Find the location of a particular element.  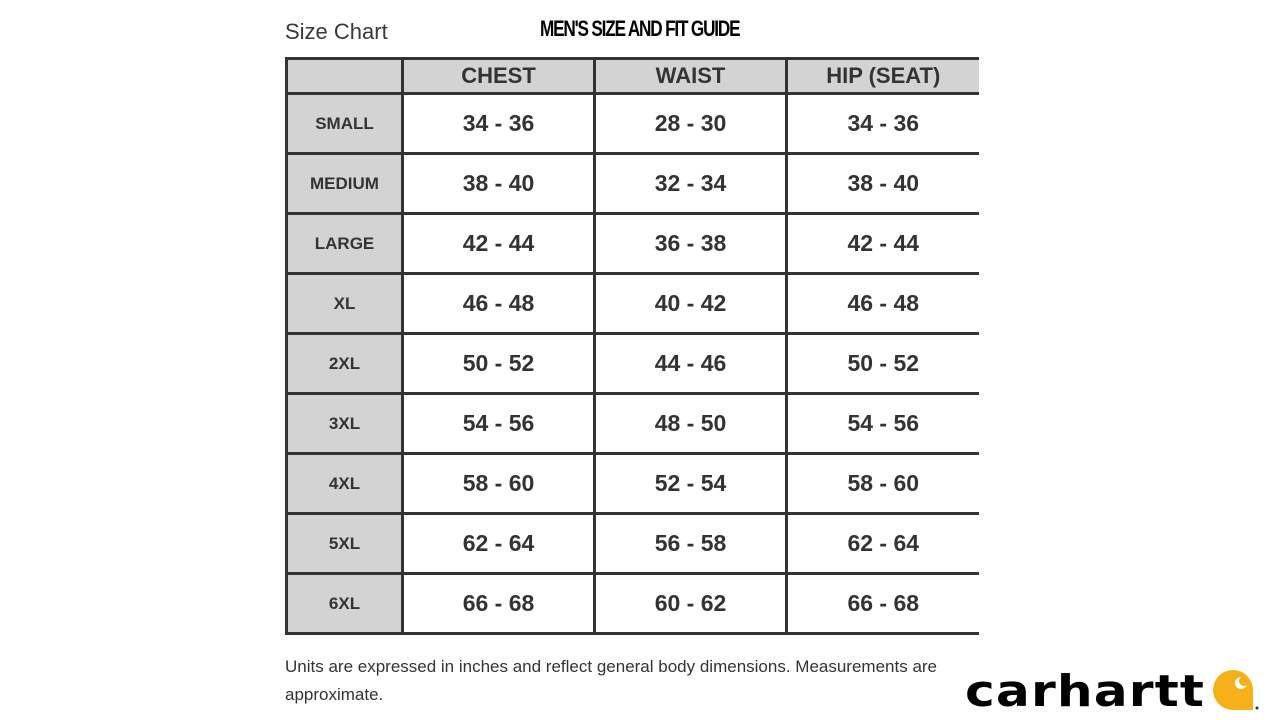

waist-cell: 28 - 30 is located at coordinates (690, 123).